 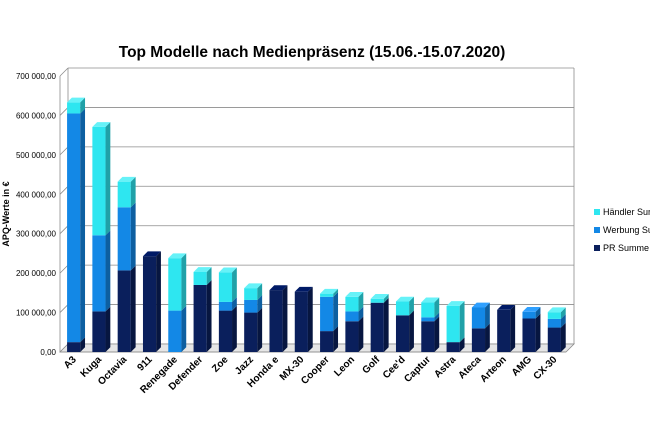 What do you see at coordinates (597, 248) in the screenshot?
I see `legend-swatch` at bounding box center [597, 248].